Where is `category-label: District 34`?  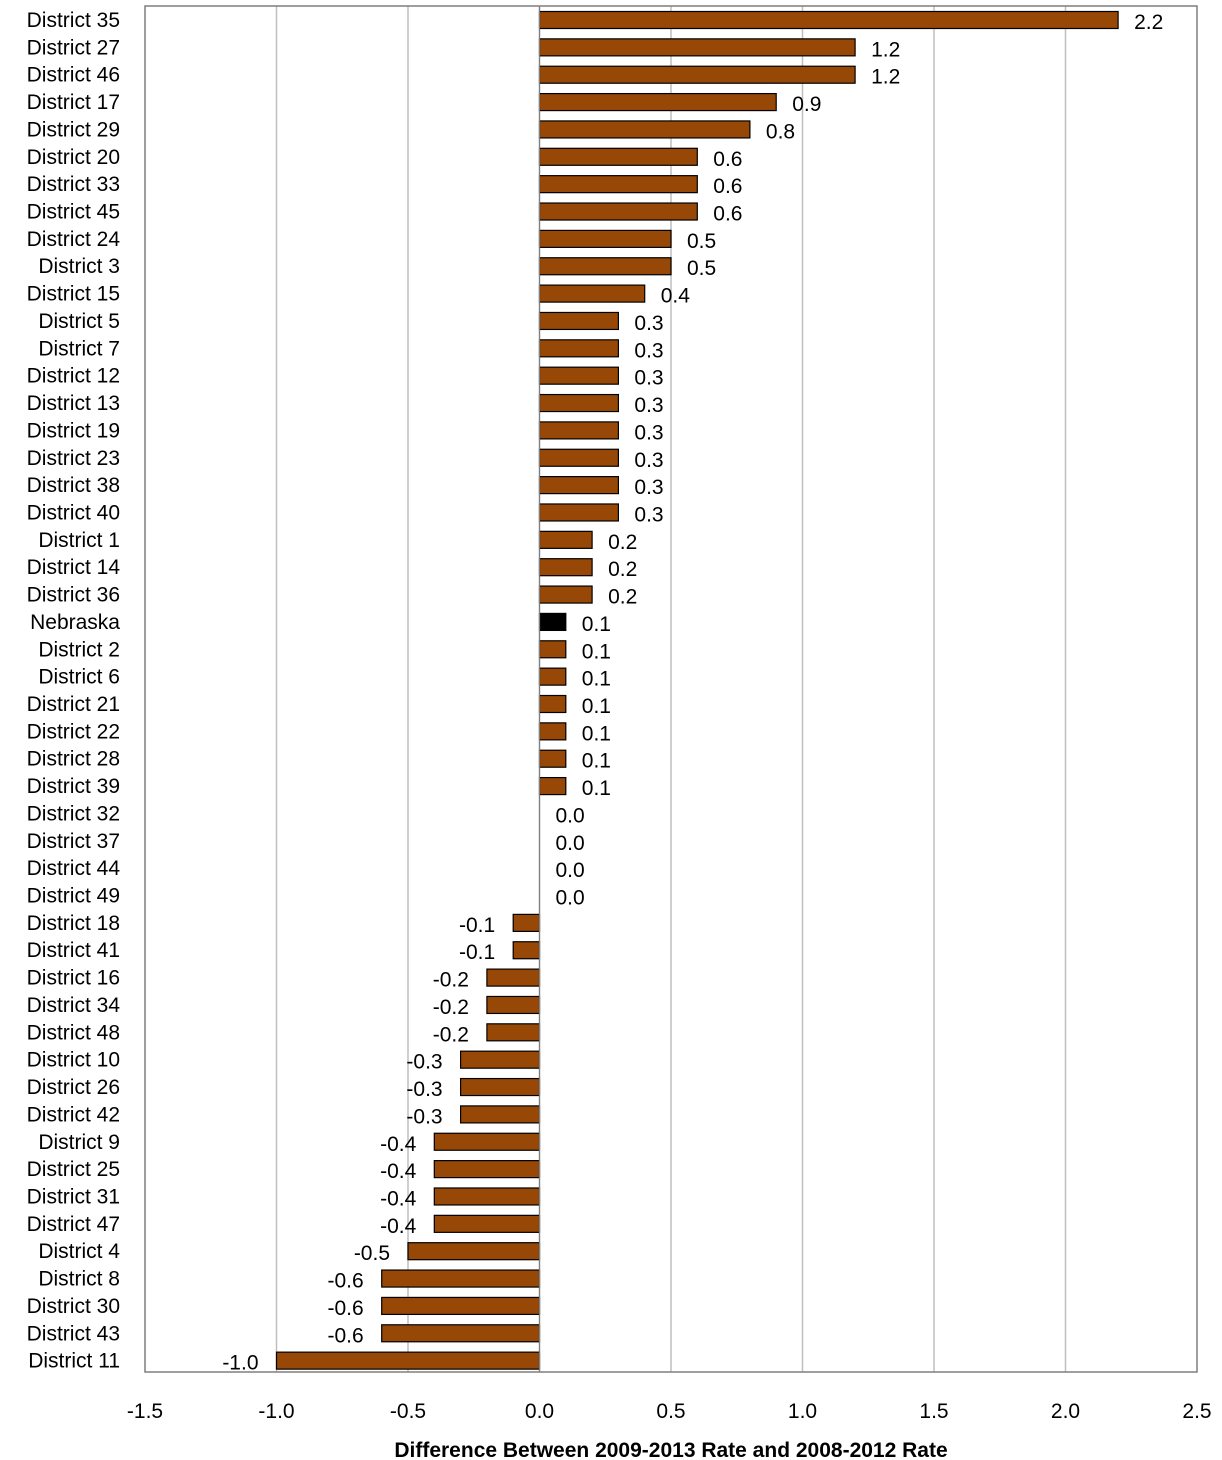 category-label: District 34 is located at coordinates (74, 1005).